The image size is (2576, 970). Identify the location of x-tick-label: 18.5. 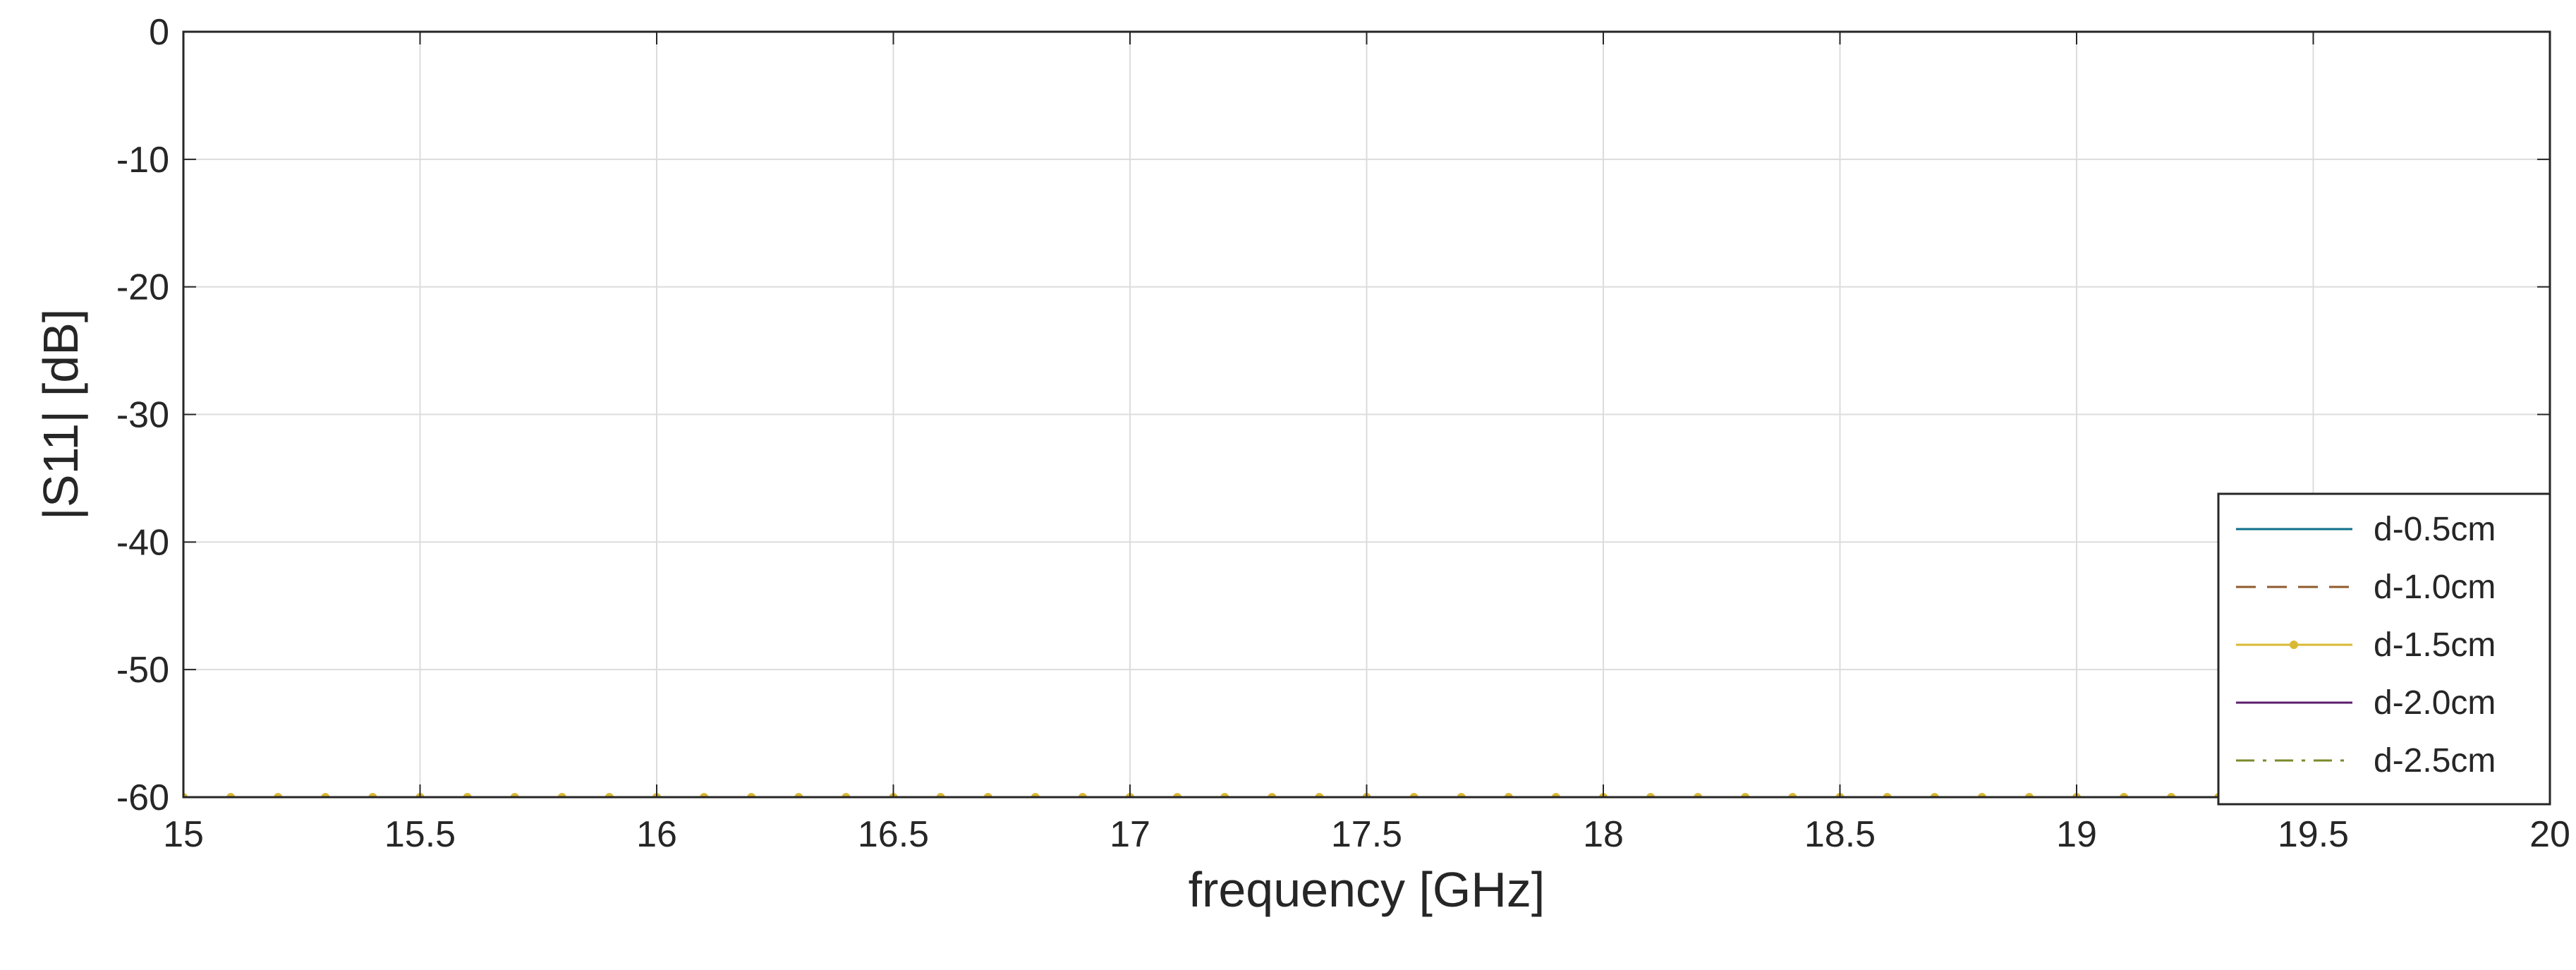
(1840, 834).